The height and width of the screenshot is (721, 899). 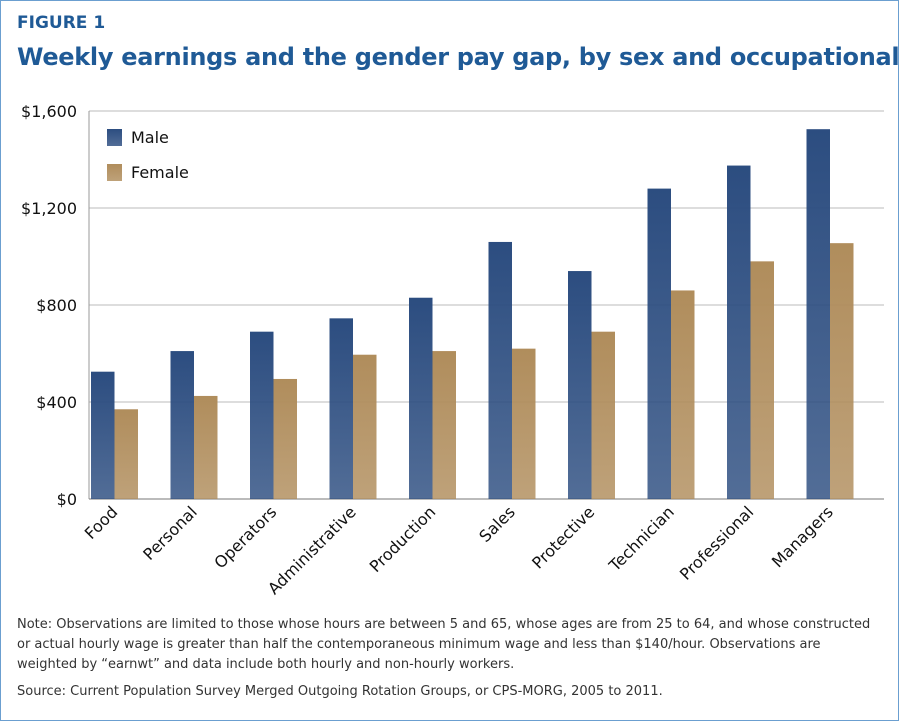 I want to click on x-tick-label: Personal, so click(x=170, y=533).